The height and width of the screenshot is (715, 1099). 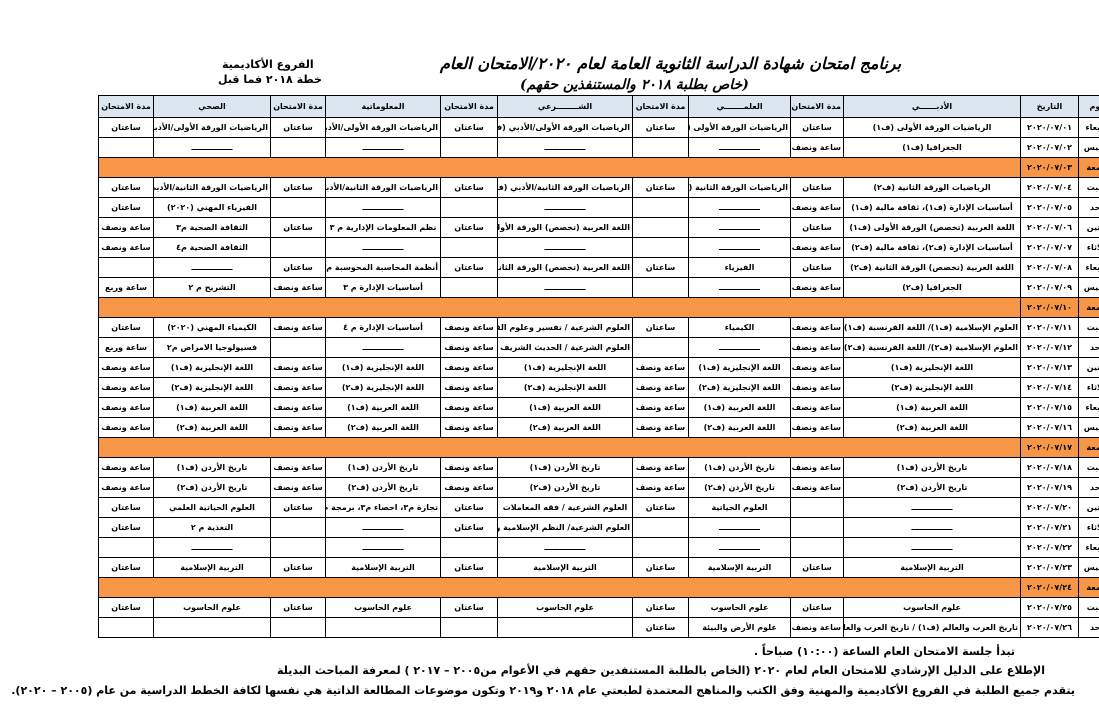 What do you see at coordinates (1049, 307) in the screenshot?
I see `date: ٢٠٢٠/٠٧/١٠` at bounding box center [1049, 307].